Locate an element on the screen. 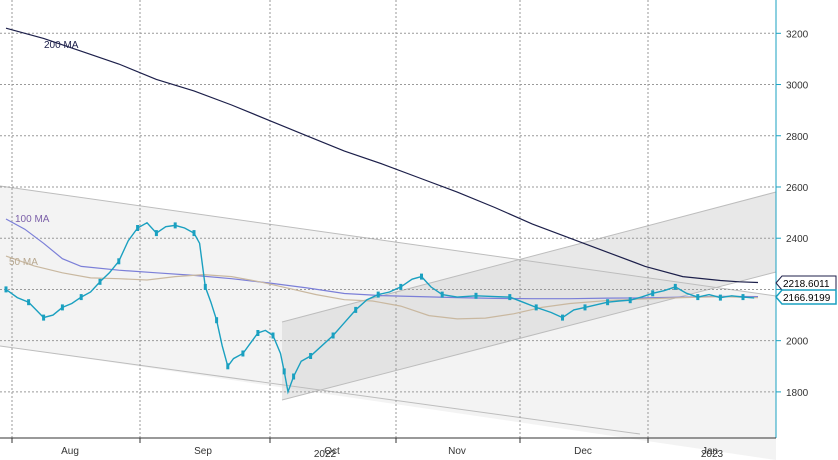 The image size is (838, 460). x-tick-label: Aug is located at coordinates (70, 451).